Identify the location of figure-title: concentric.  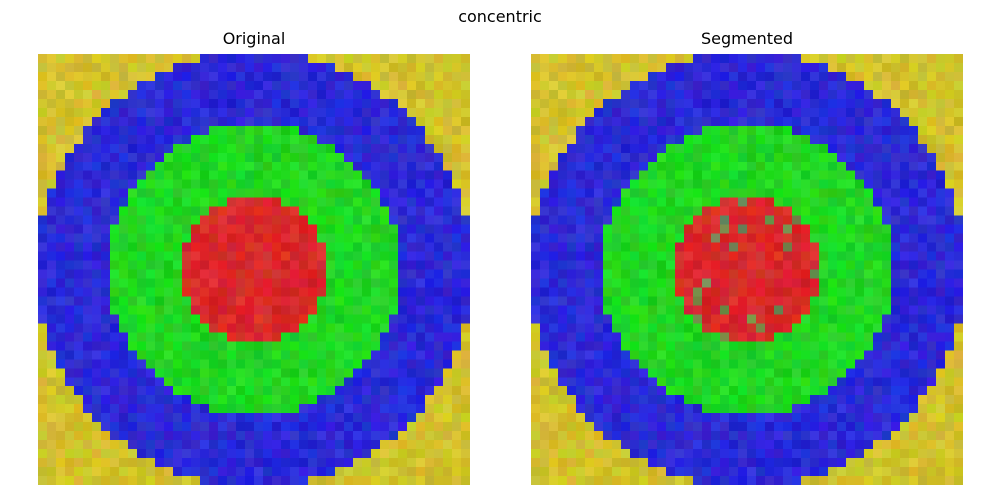
(500, 16).